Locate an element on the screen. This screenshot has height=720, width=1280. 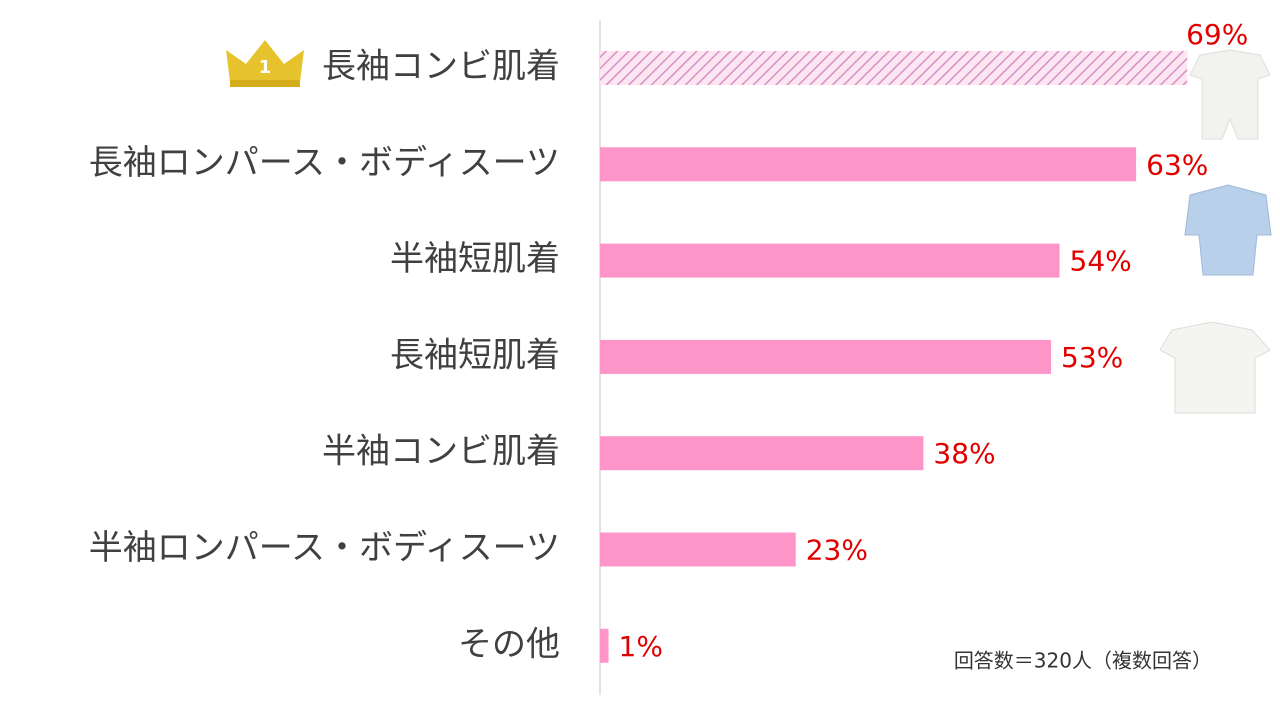
value-label: 1% is located at coordinates (641, 646).